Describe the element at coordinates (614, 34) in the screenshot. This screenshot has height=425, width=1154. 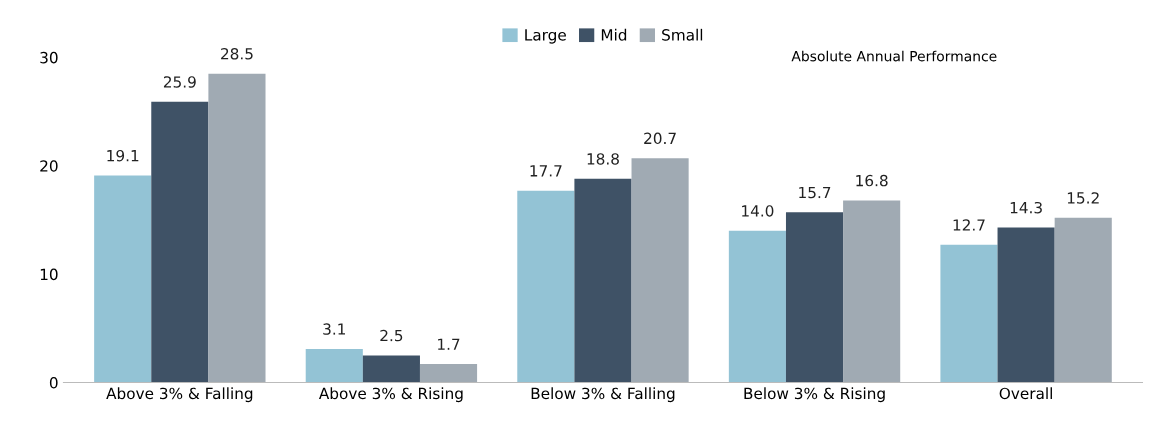
I see `legend-label: Mid` at that location.